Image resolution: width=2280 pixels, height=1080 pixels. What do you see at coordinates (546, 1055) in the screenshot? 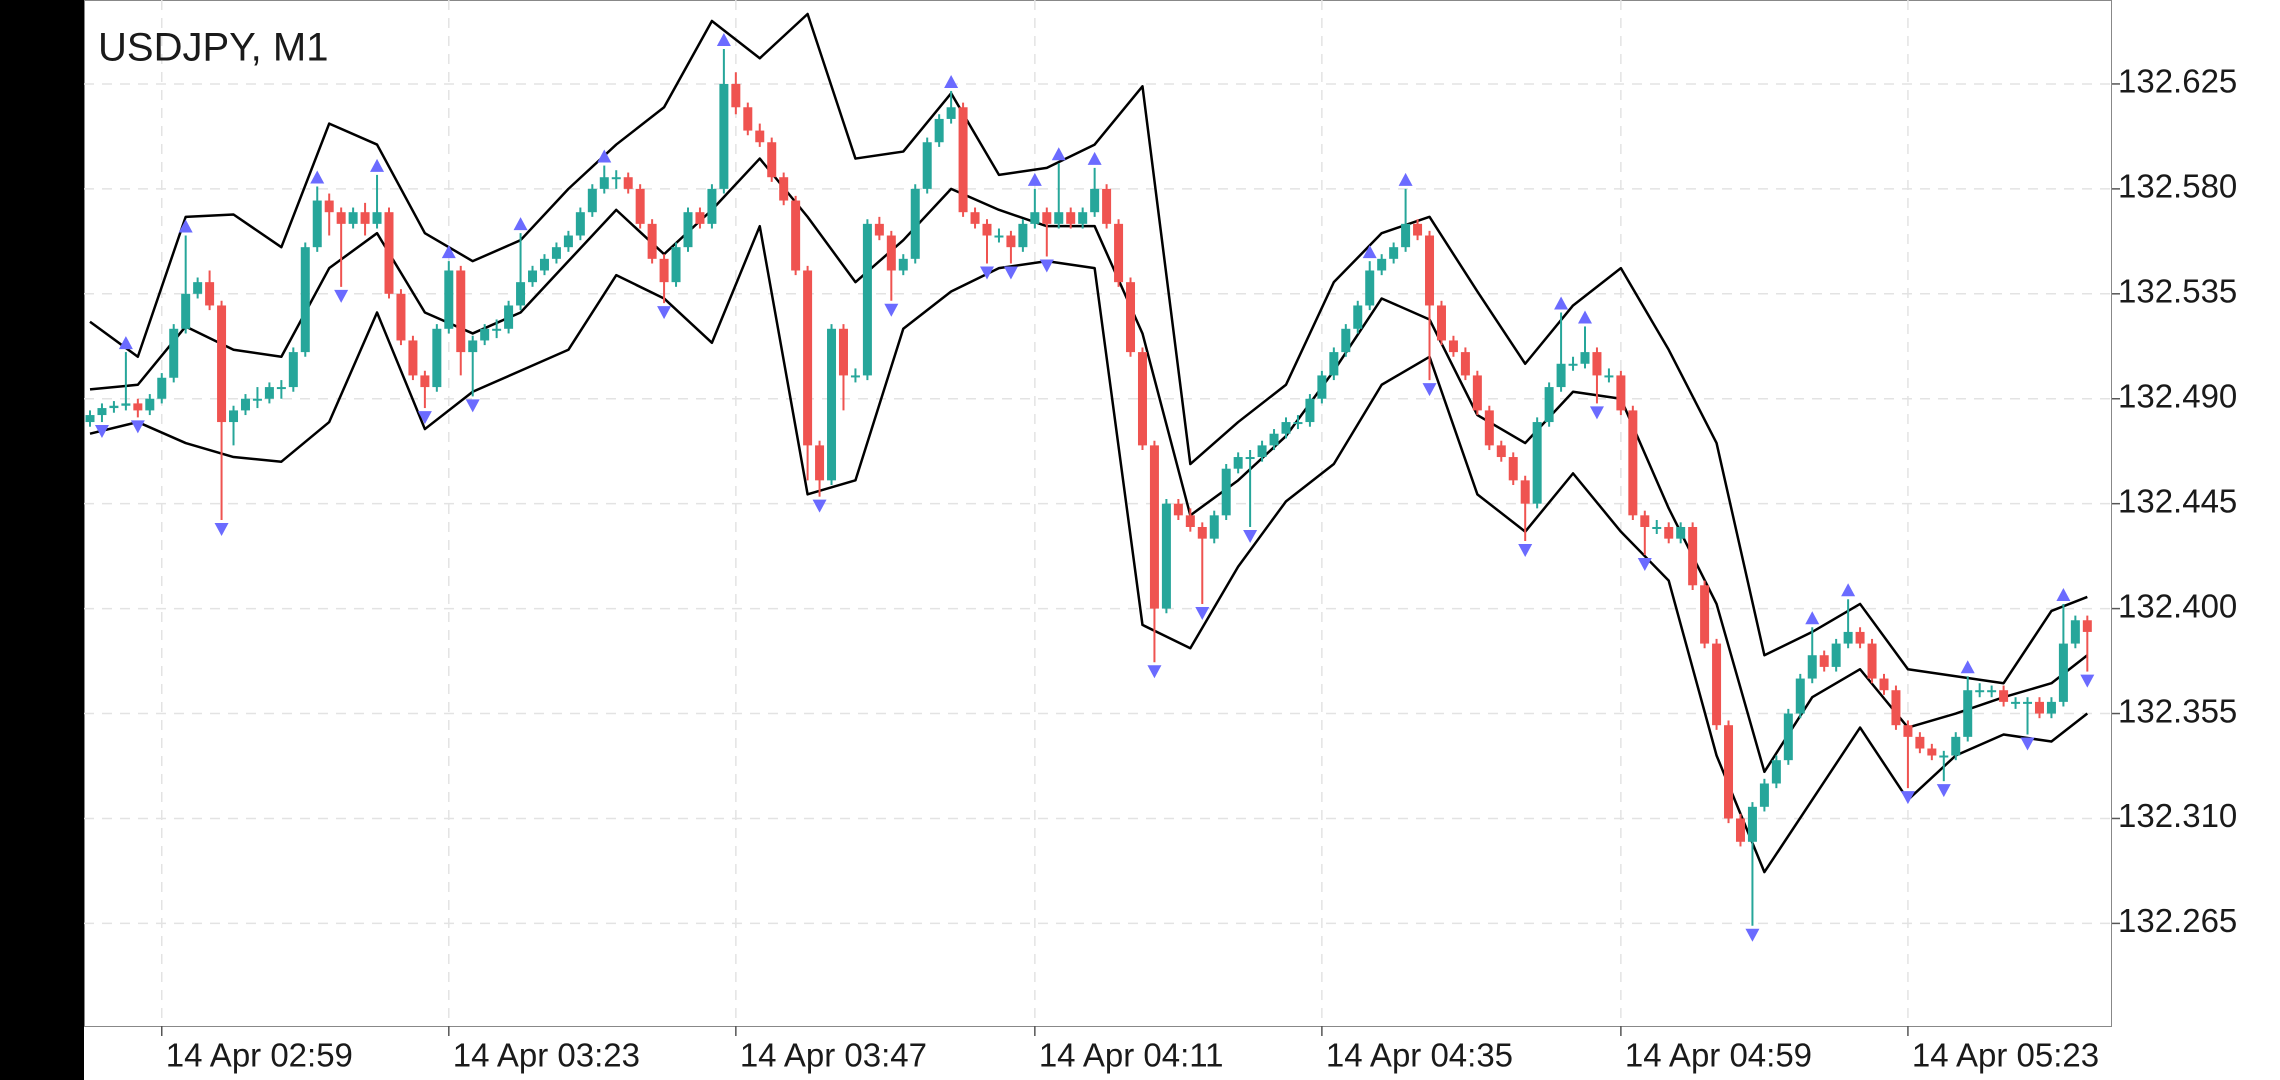
I see `x-tick-label: 14 Apr 03:23` at bounding box center [546, 1055].